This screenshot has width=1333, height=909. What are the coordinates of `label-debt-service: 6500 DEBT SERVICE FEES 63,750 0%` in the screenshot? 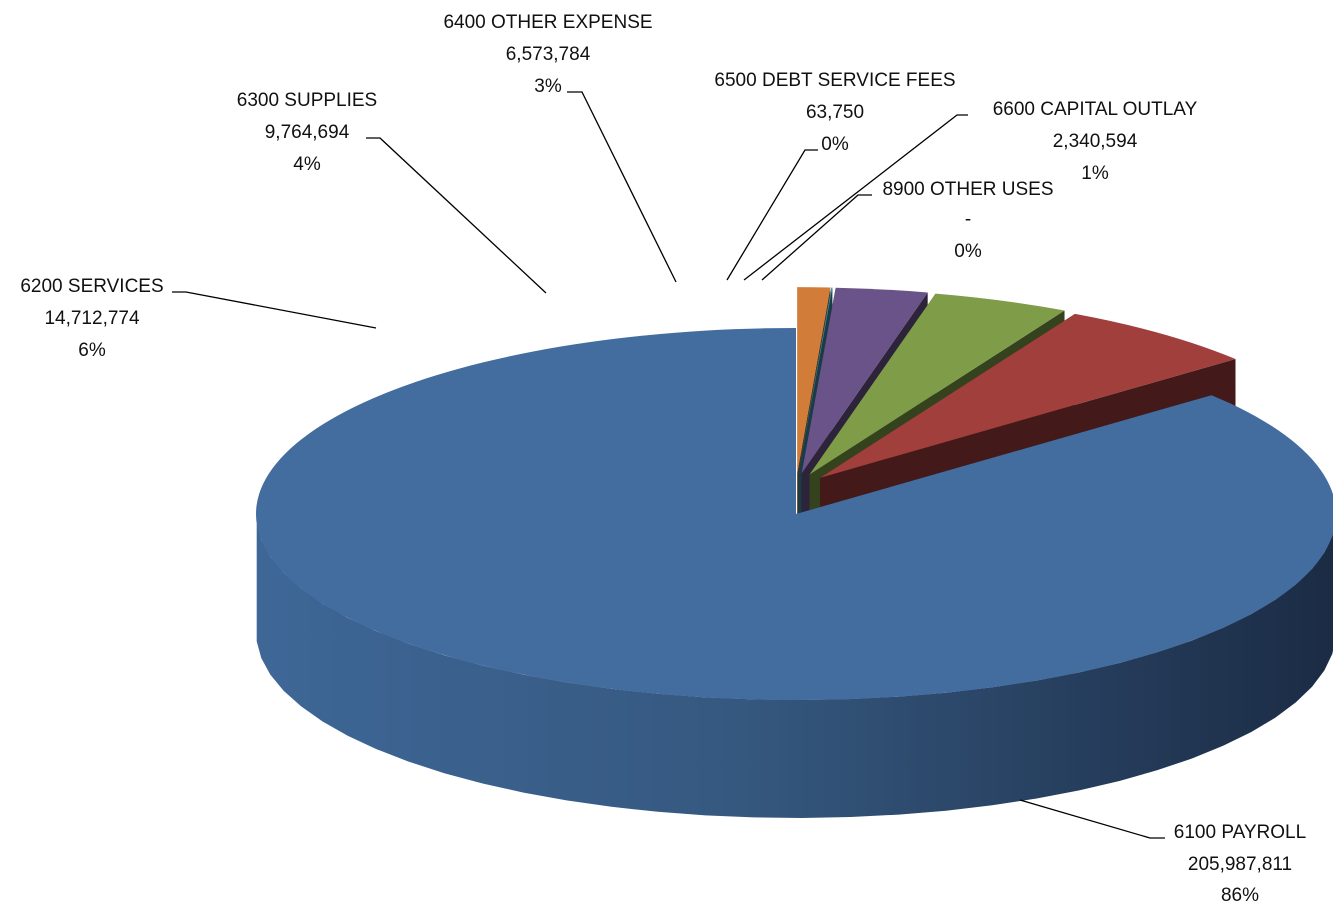 It's located at (834, 112).